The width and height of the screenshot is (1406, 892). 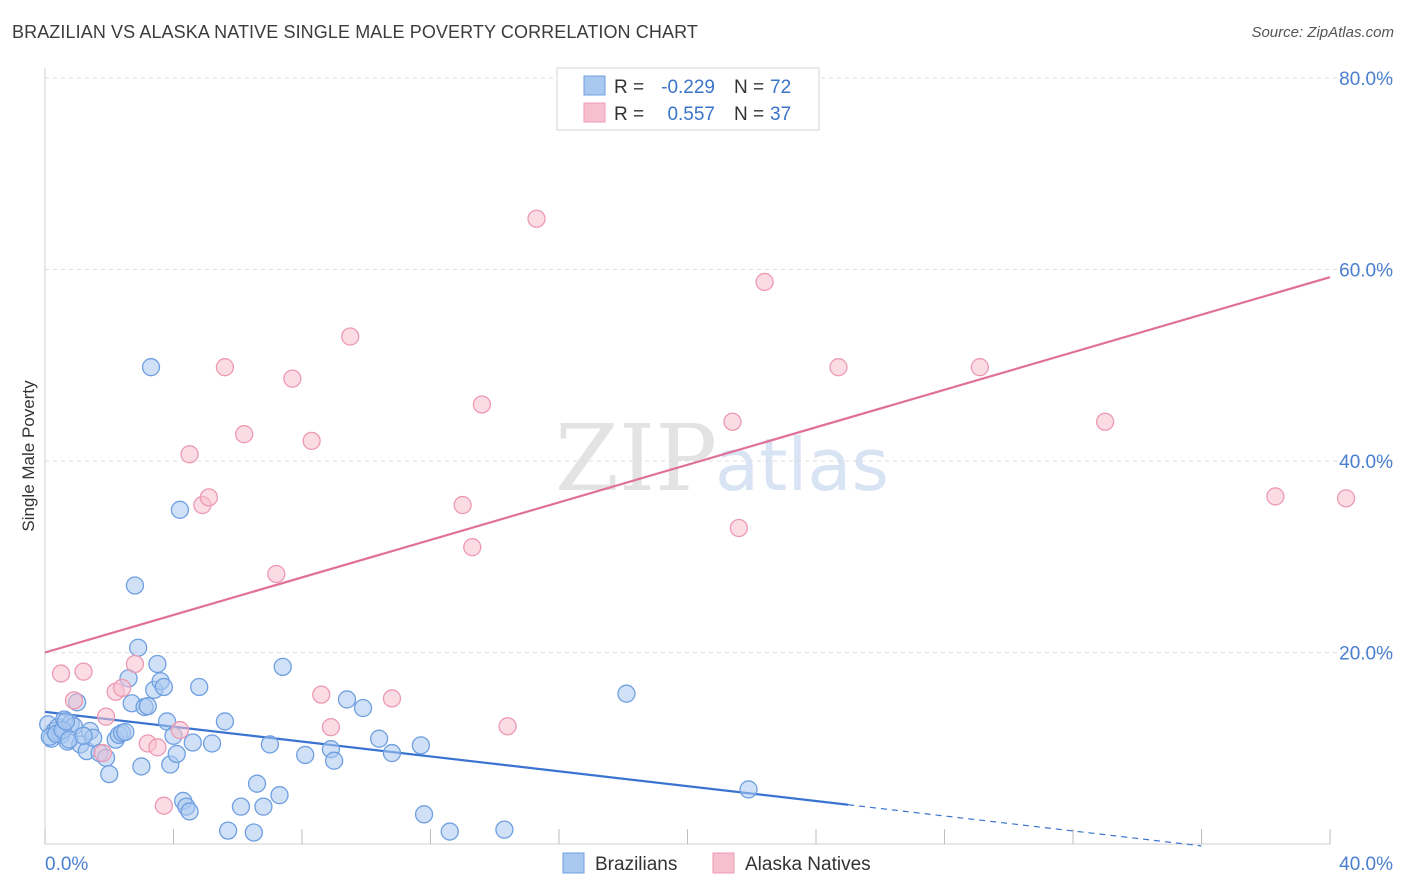 I want to click on legend-n-value-1: 72, so click(x=780, y=87).